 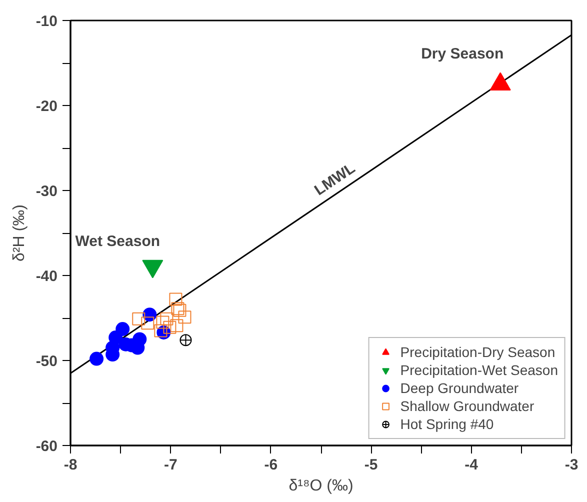 I want to click on y-tick-label: -30, so click(x=47, y=191).